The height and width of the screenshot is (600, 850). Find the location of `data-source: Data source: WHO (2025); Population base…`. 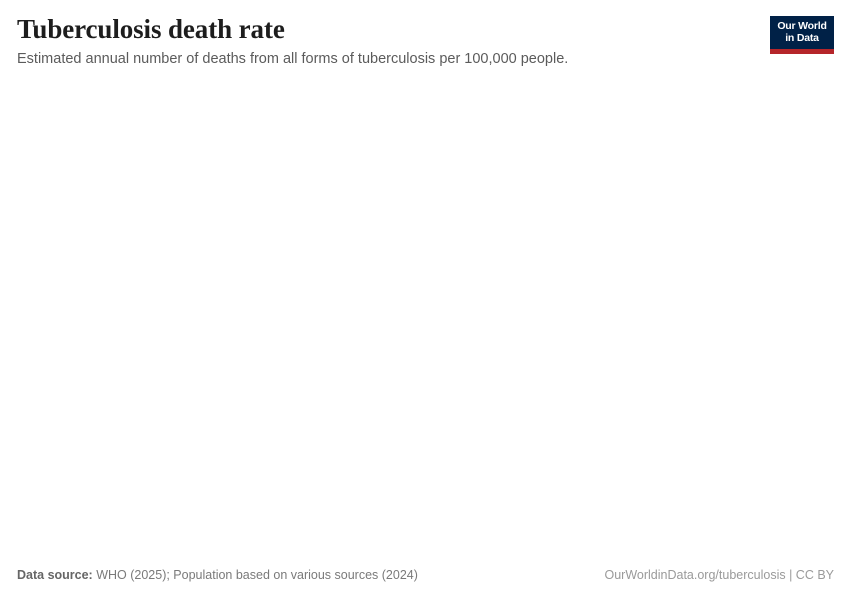

data-source: Data source: WHO (2025); Population base… is located at coordinates (217, 575).